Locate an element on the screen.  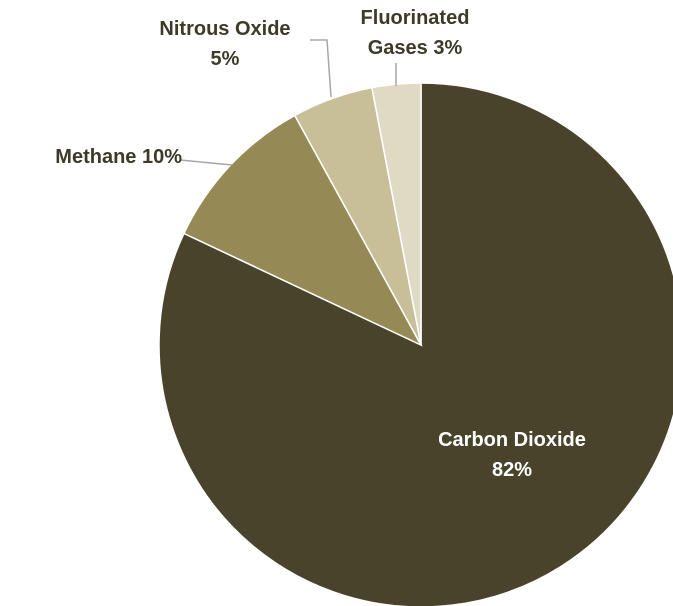
value-label: 3% is located at coordinates (448, 48).